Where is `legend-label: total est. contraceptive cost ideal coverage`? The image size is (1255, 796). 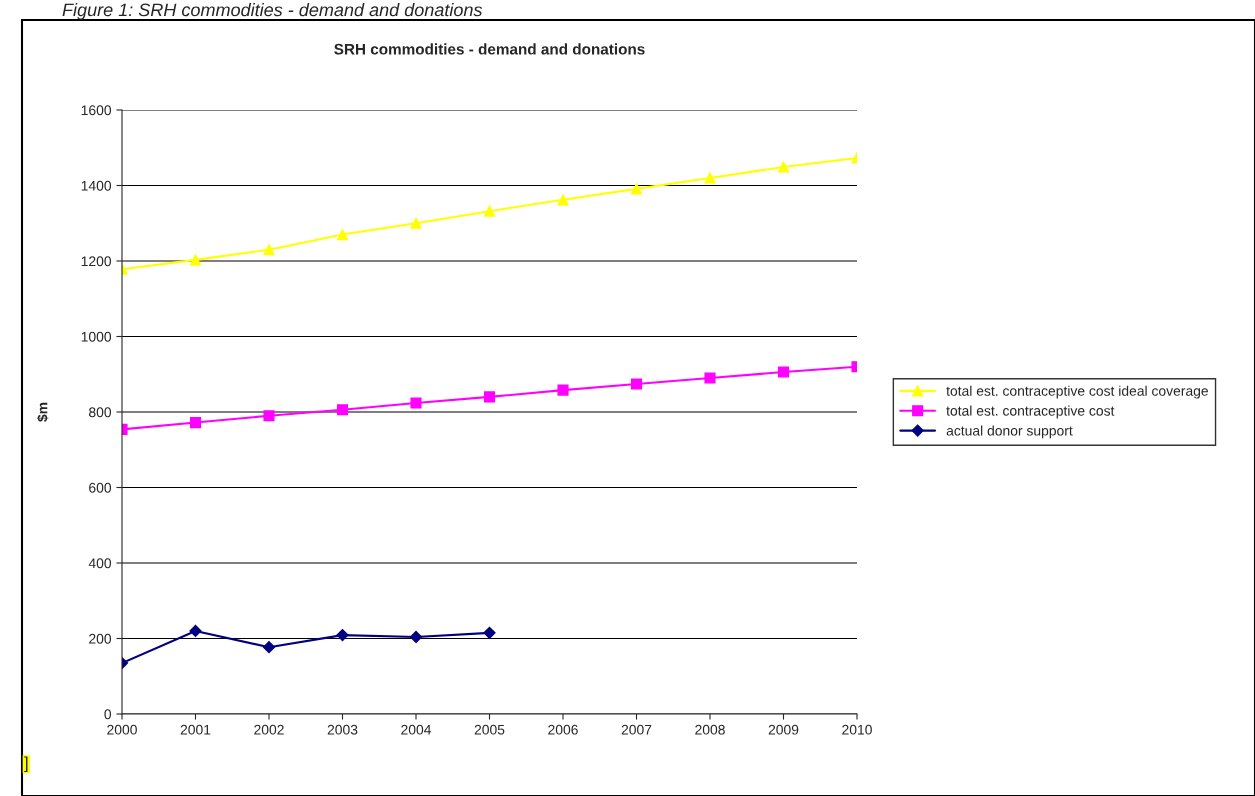 legend-label: total est. contraceptive cost ideal coverage is located at coordinates (1077, 392).